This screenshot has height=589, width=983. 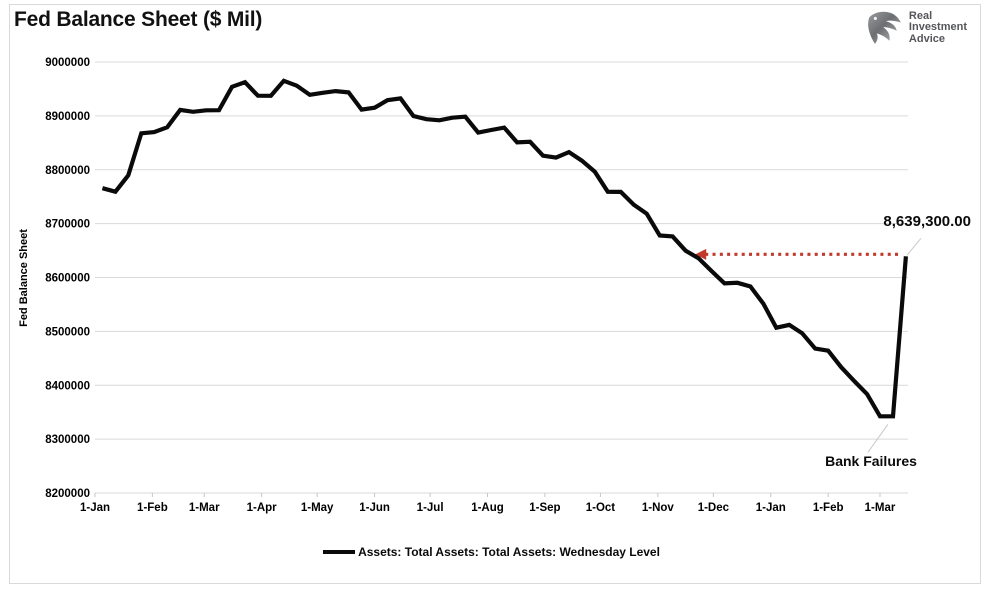 What do you see at coordinates (67, 440) in the screenshot?
I see `y-tick-label: 8300000` at bounding box center [67, 440].